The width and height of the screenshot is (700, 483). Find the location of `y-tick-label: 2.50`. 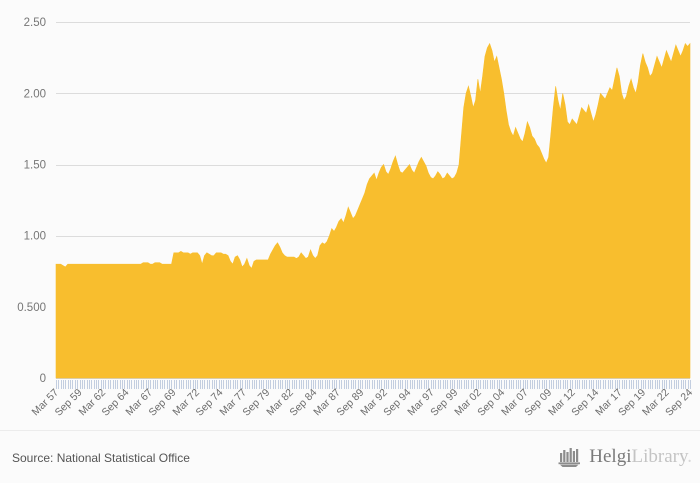

y-tick-label: 2.50 is located at coordinates (35, 23).